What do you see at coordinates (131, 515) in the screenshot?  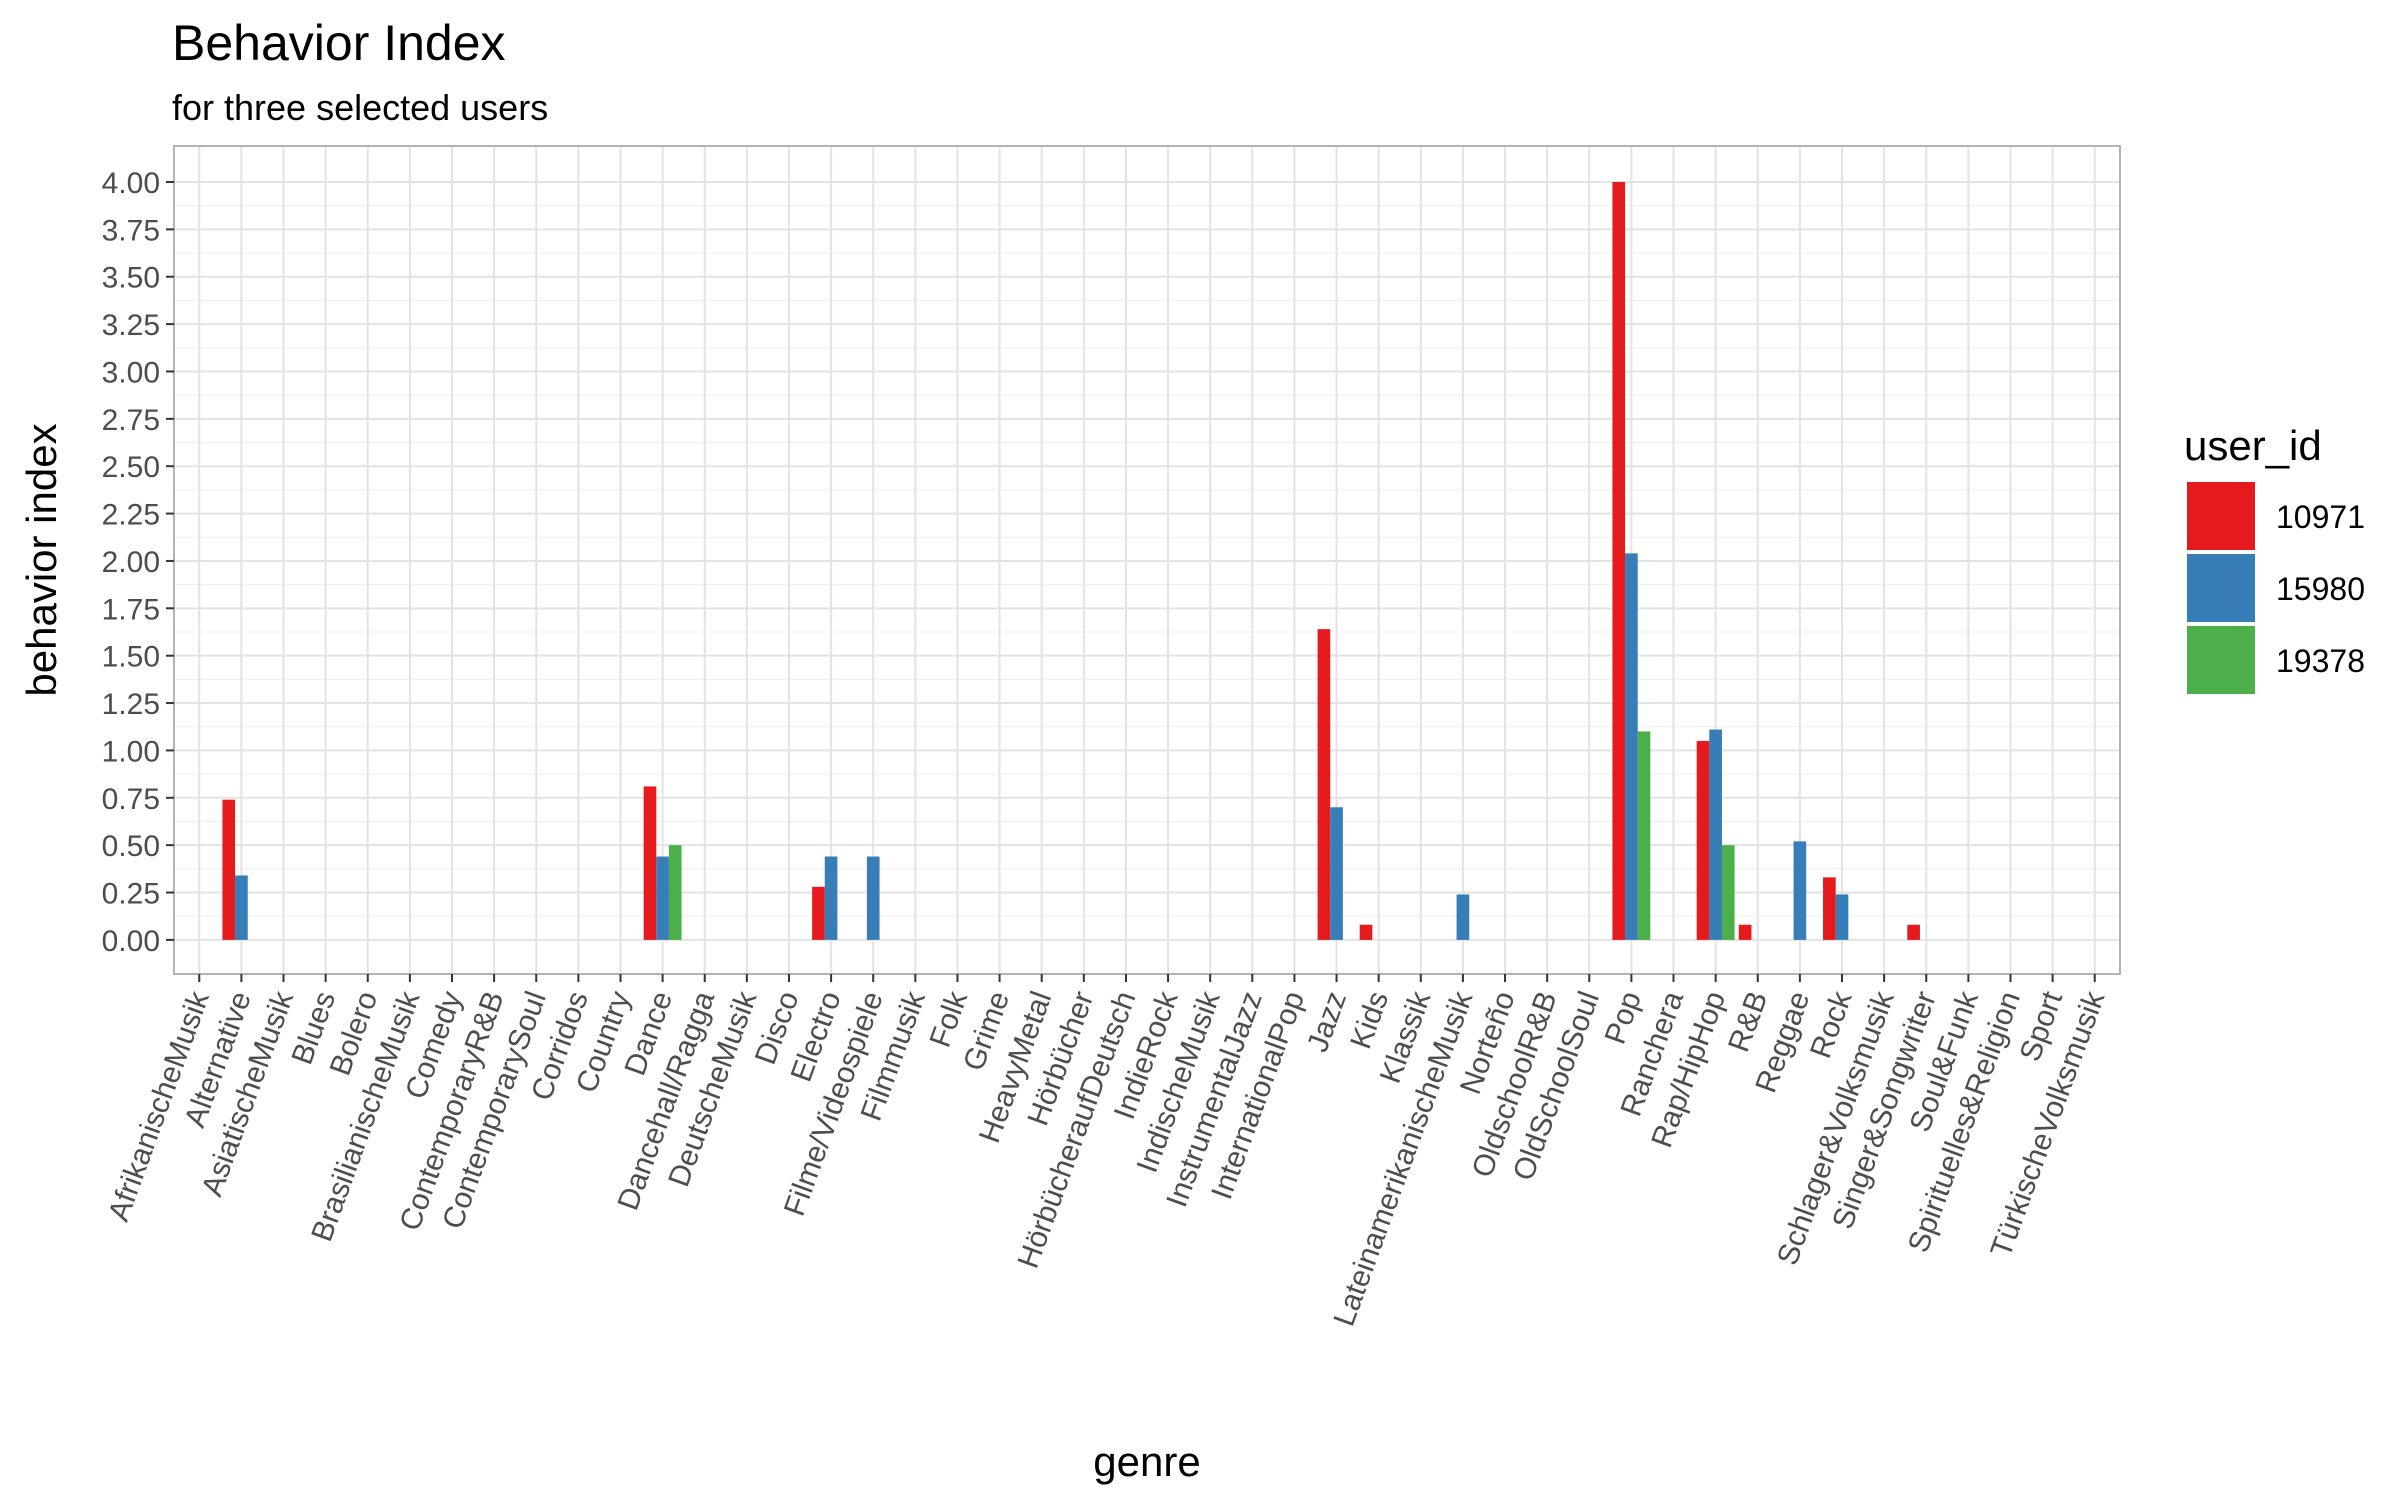 I see `y-tick-label: 2.25` at bounding box center [131, 515].